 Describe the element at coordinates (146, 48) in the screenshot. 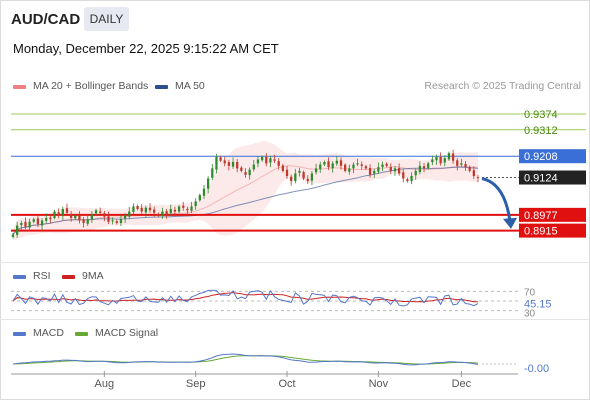

I see `timestamp: Monday, December 22, 2025 9:15:22 AM CET` at that location.